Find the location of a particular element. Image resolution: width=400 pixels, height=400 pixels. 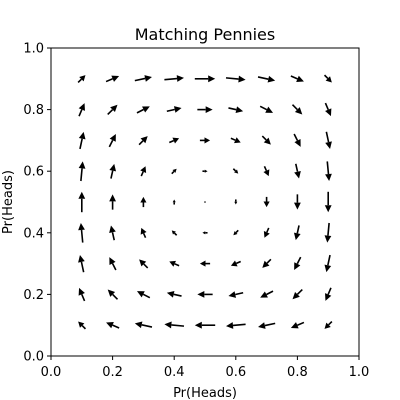

x-tick-label: 0.0 is located at coordinates (51, 372).